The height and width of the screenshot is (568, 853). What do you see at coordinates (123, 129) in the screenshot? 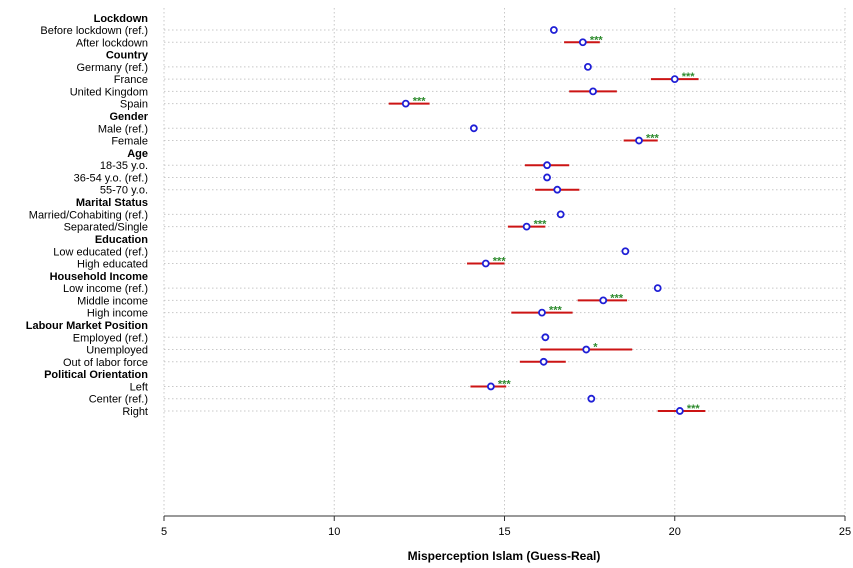
I see `row-label: Male (ref.)` at bounding box center [123, 129].